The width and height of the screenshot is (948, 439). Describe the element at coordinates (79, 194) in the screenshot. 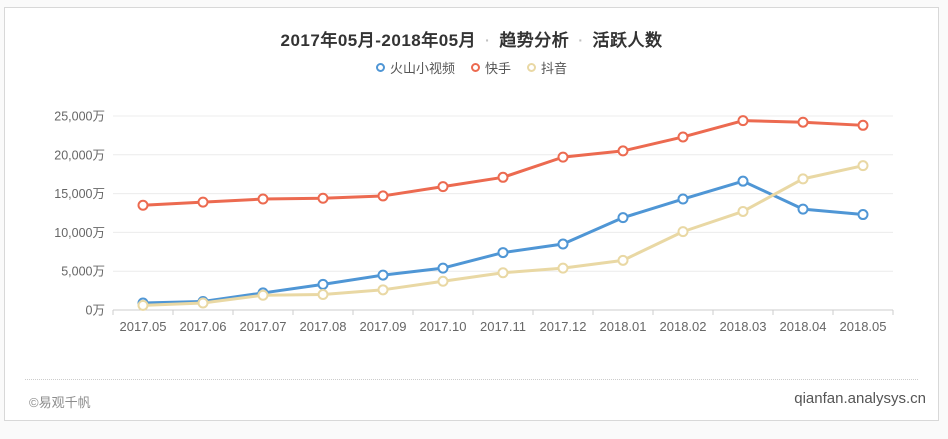

I see `y-axis-tick-label: 15,000万` at that location.